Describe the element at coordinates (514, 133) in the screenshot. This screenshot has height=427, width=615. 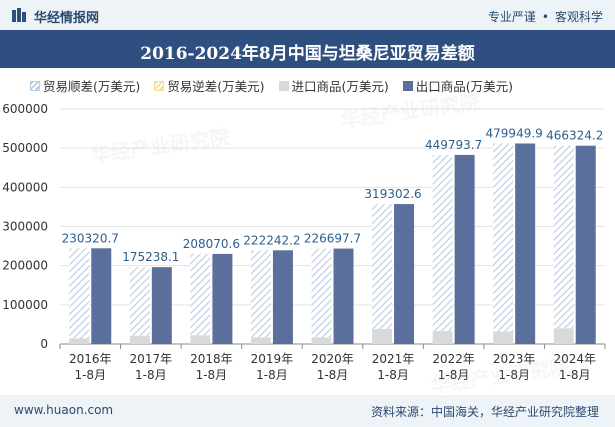
I see `data-label: 479949.9` at that location.